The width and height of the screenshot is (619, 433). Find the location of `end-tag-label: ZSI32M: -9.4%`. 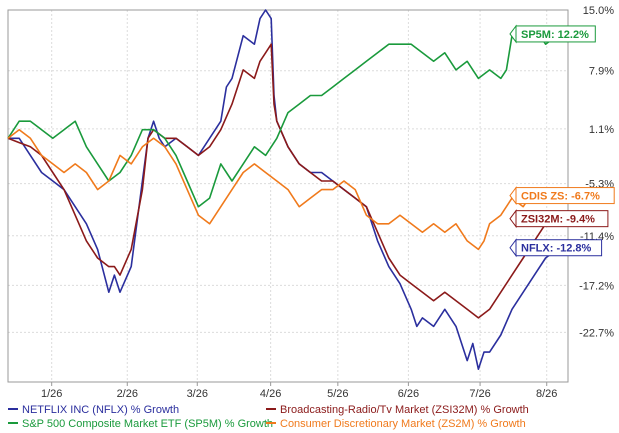

end-tag-label: ZSI32M: -9.4% is located at coordinates (558, 220).